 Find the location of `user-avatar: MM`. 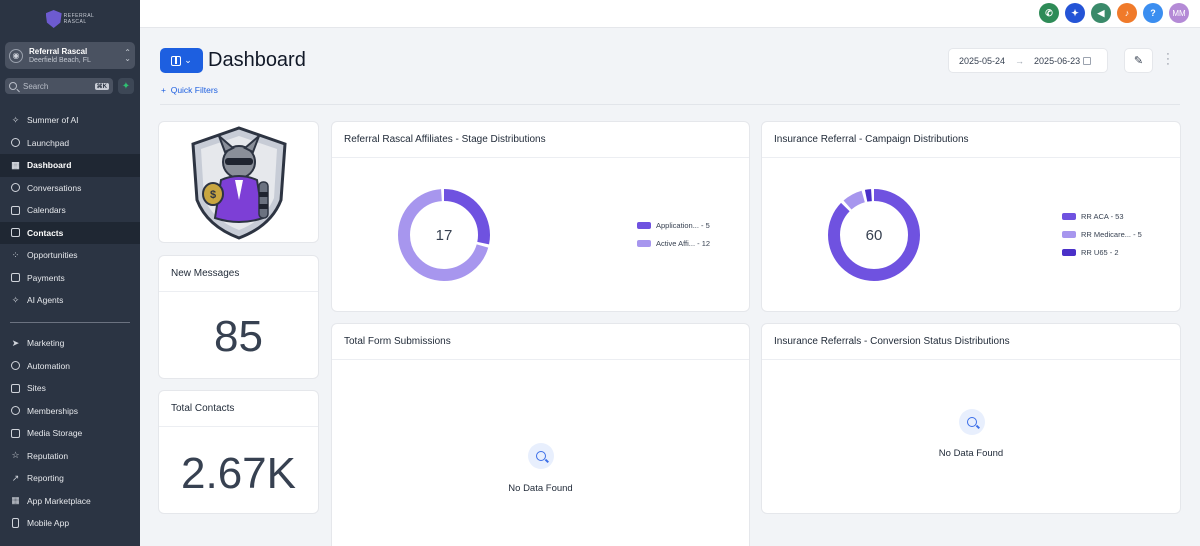

user-avatar: MM is located at coordinates (1179, 13).